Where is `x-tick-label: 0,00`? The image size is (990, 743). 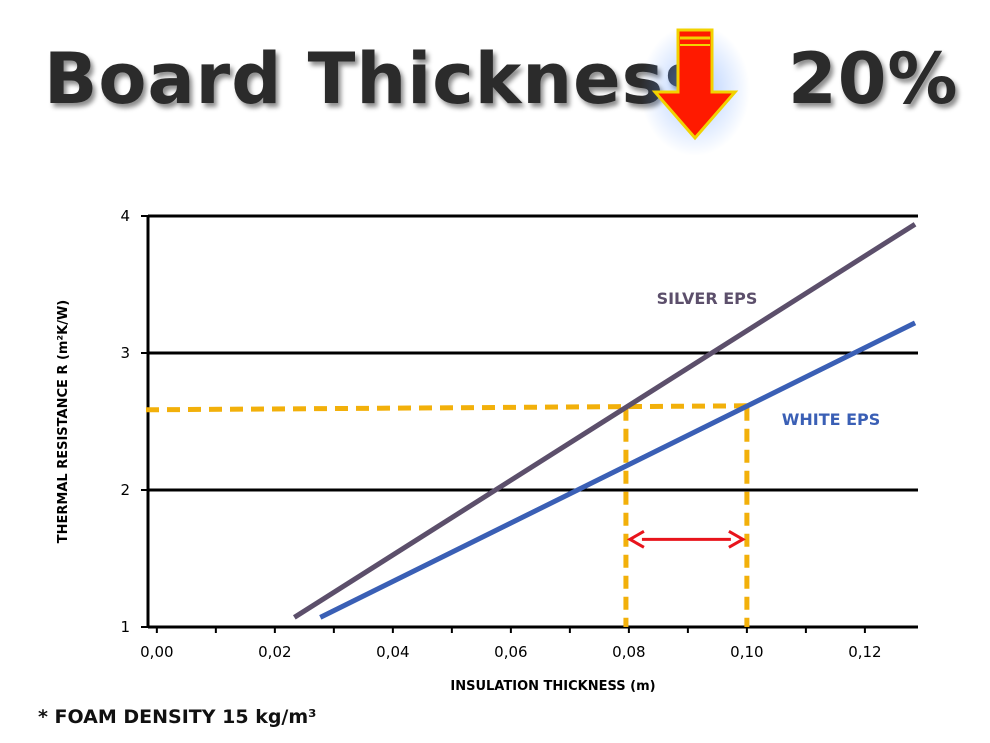 x-tick-label: 0,00 is located at coordinates (156, 652).